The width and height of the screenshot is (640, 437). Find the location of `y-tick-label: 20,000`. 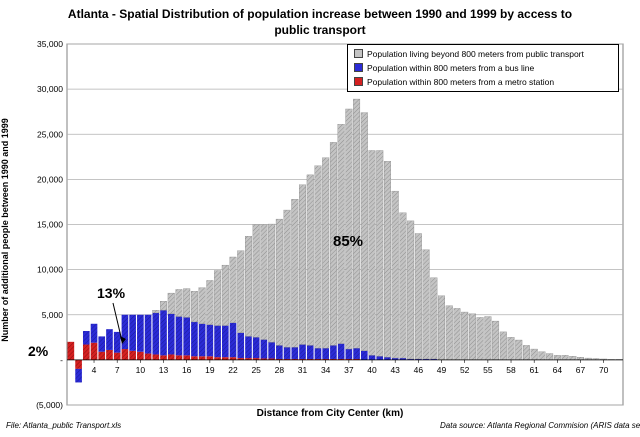

y-tick-label: 20,000 is located at coordinates (50, 179).